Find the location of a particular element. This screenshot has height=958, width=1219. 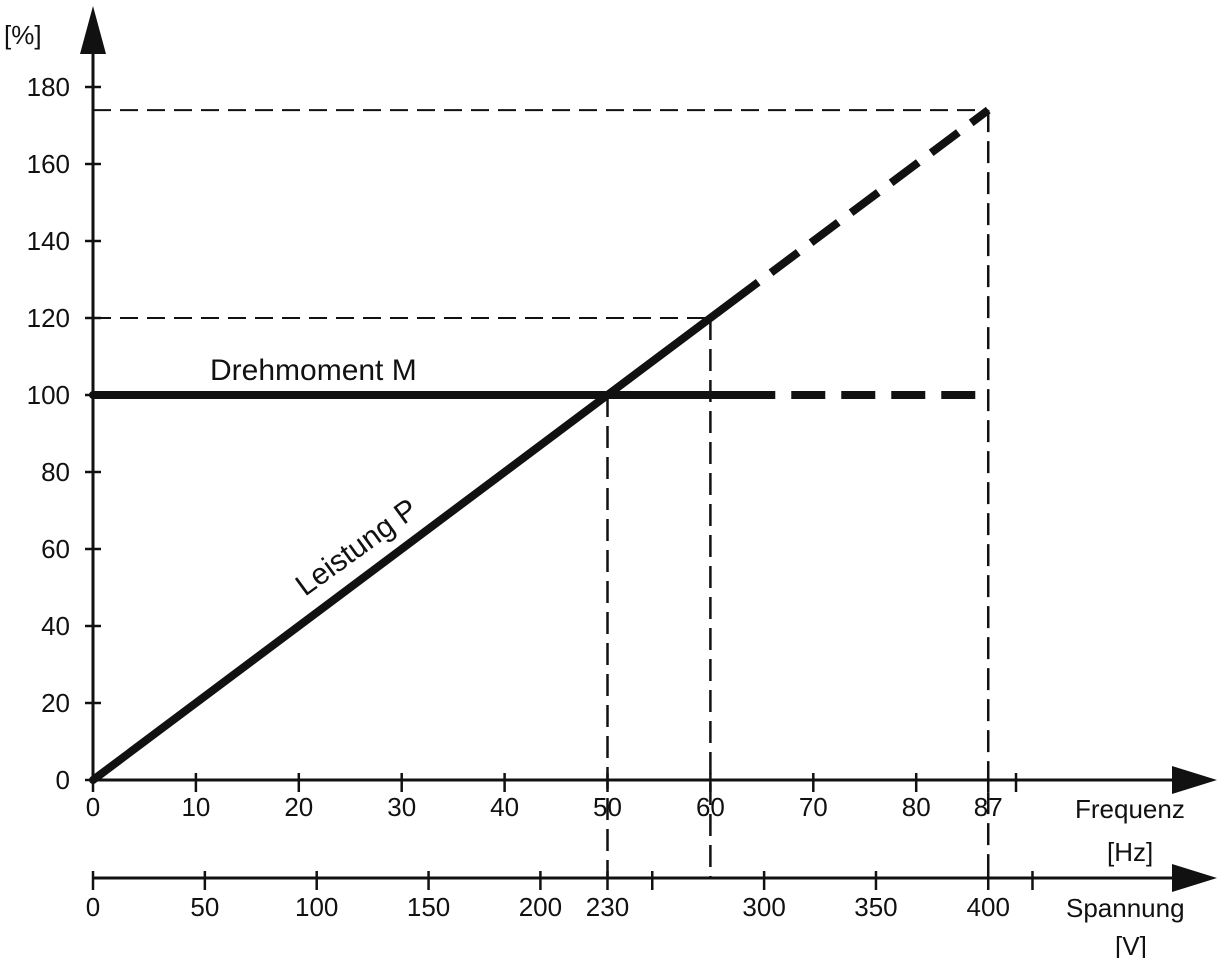

x-frequency-tick-label: 20 is located at coordinates (298, 807).